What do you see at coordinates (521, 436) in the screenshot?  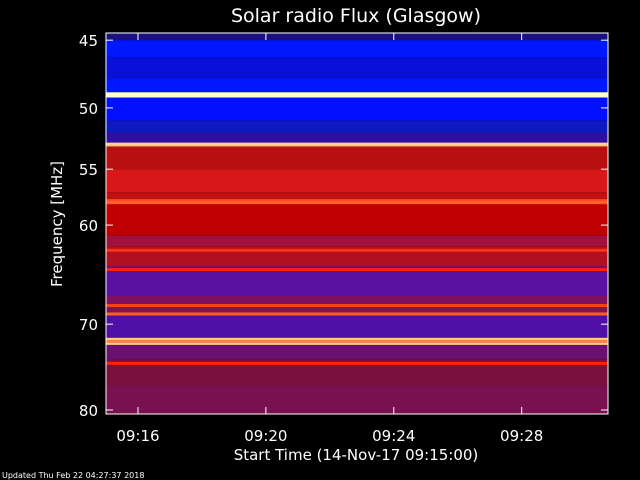 I see `x-tick-label: 09:28` at bounding box center [521, 436].